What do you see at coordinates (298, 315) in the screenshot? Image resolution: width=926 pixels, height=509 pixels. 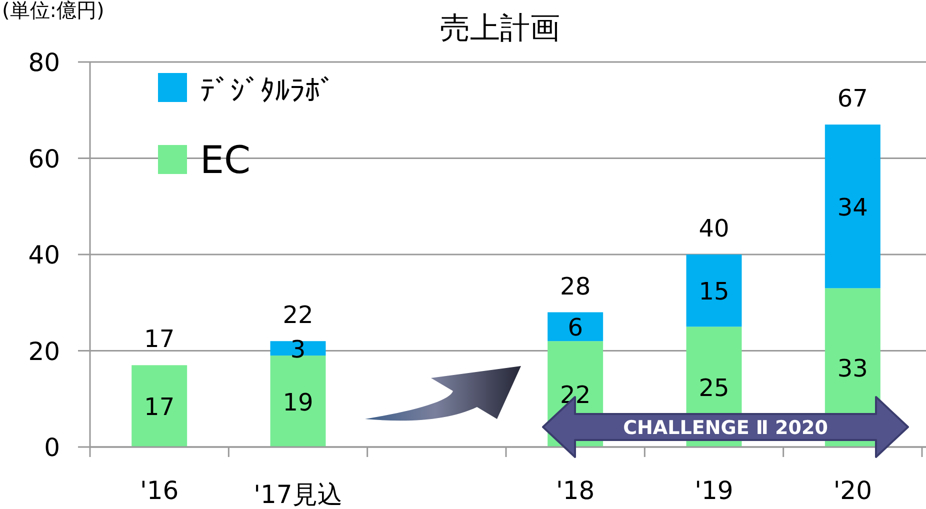 I see `total-label: 22` at bounding box center [298, 315].